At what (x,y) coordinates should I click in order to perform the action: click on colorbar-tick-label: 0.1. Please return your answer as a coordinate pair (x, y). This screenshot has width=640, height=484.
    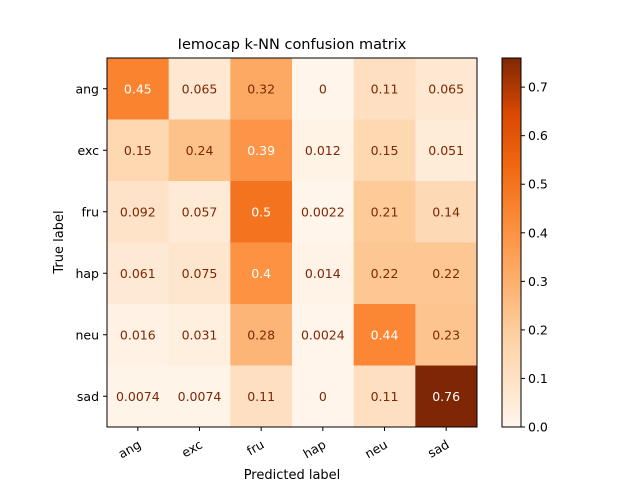
    Looking at the image, I should click on (538, 378).